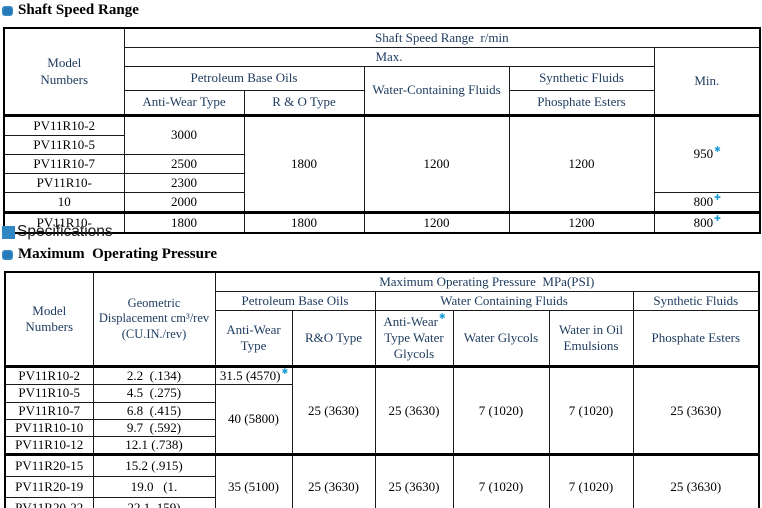 The height and width of the screenshot is (508, 762). I want to click on header-awg-rest: Type Water Glycols, so click(414, 345).